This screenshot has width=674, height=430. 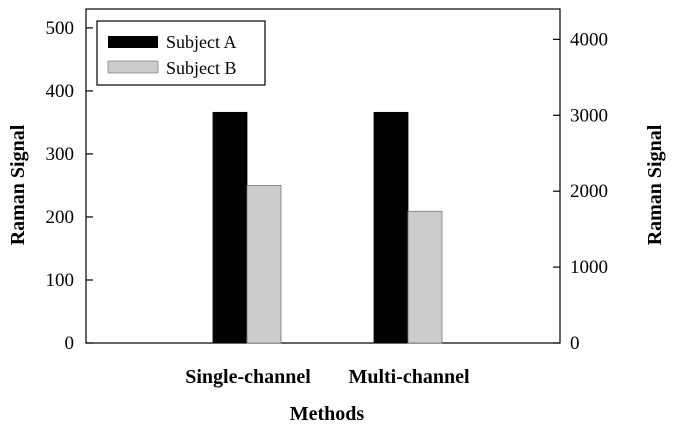 I want to click on right-tick-label: 1000, so click(x=589, y=267).